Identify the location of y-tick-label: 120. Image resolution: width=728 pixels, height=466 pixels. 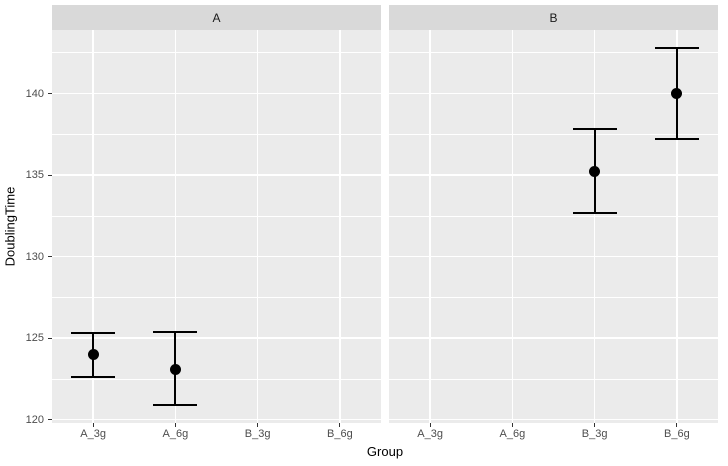
(34, 419).